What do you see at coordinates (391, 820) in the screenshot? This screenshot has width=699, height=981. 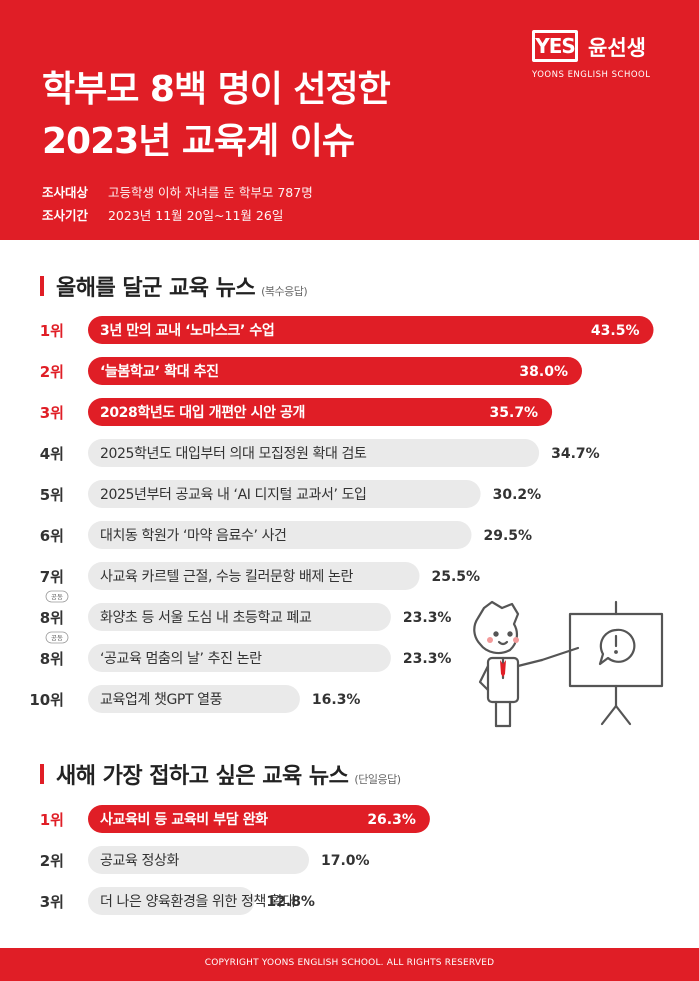 I see `value-label: 26.3%` at bounding box center [391, 820].